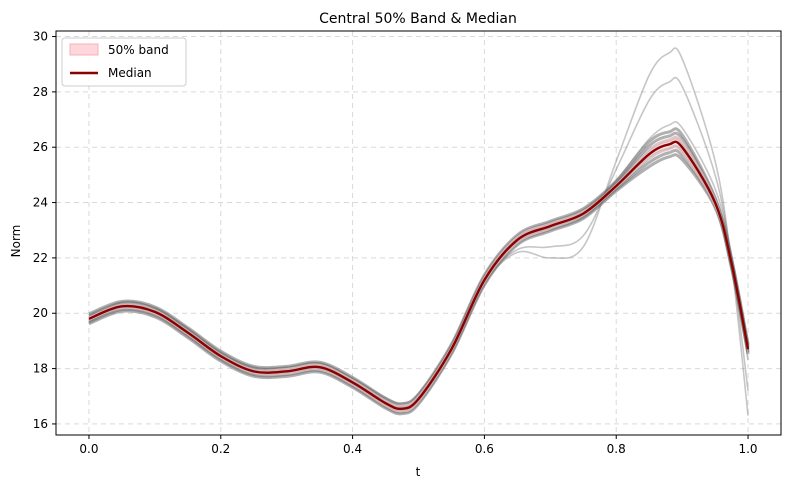 Image resolution: width=790 pixels, height=490 pixels. What do you see at coordinates (747, 449) in the screenshot?
I see `x-tick-label: 1.0` at bounding box center [747, 449].